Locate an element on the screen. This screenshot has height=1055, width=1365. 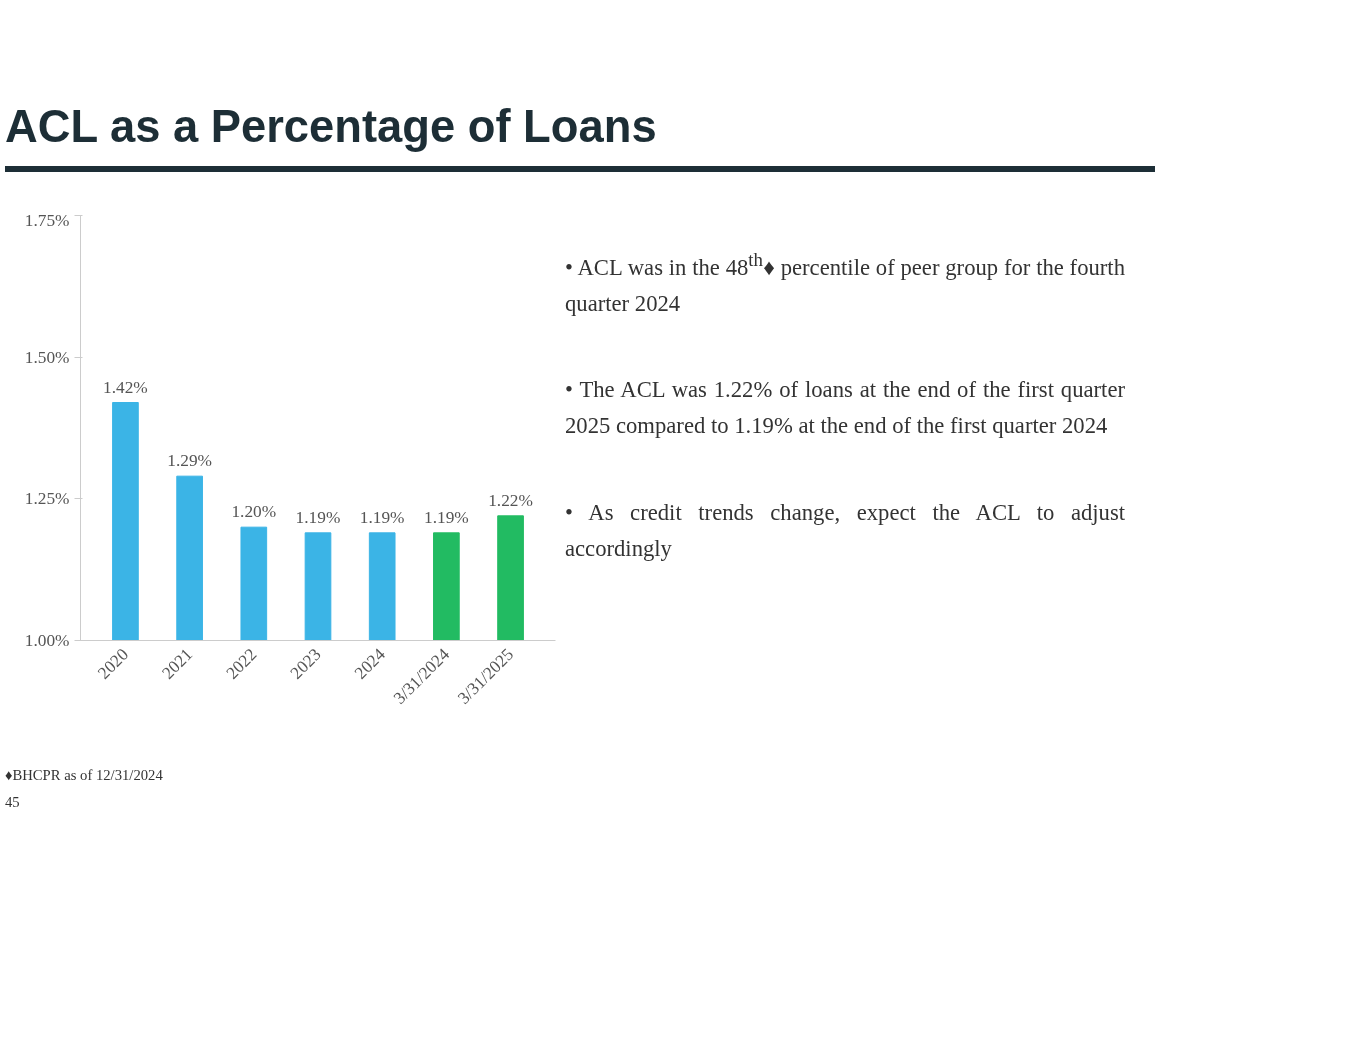
chart-title: ACL as a Percentage of Loans is located at coordinates (580, 133).